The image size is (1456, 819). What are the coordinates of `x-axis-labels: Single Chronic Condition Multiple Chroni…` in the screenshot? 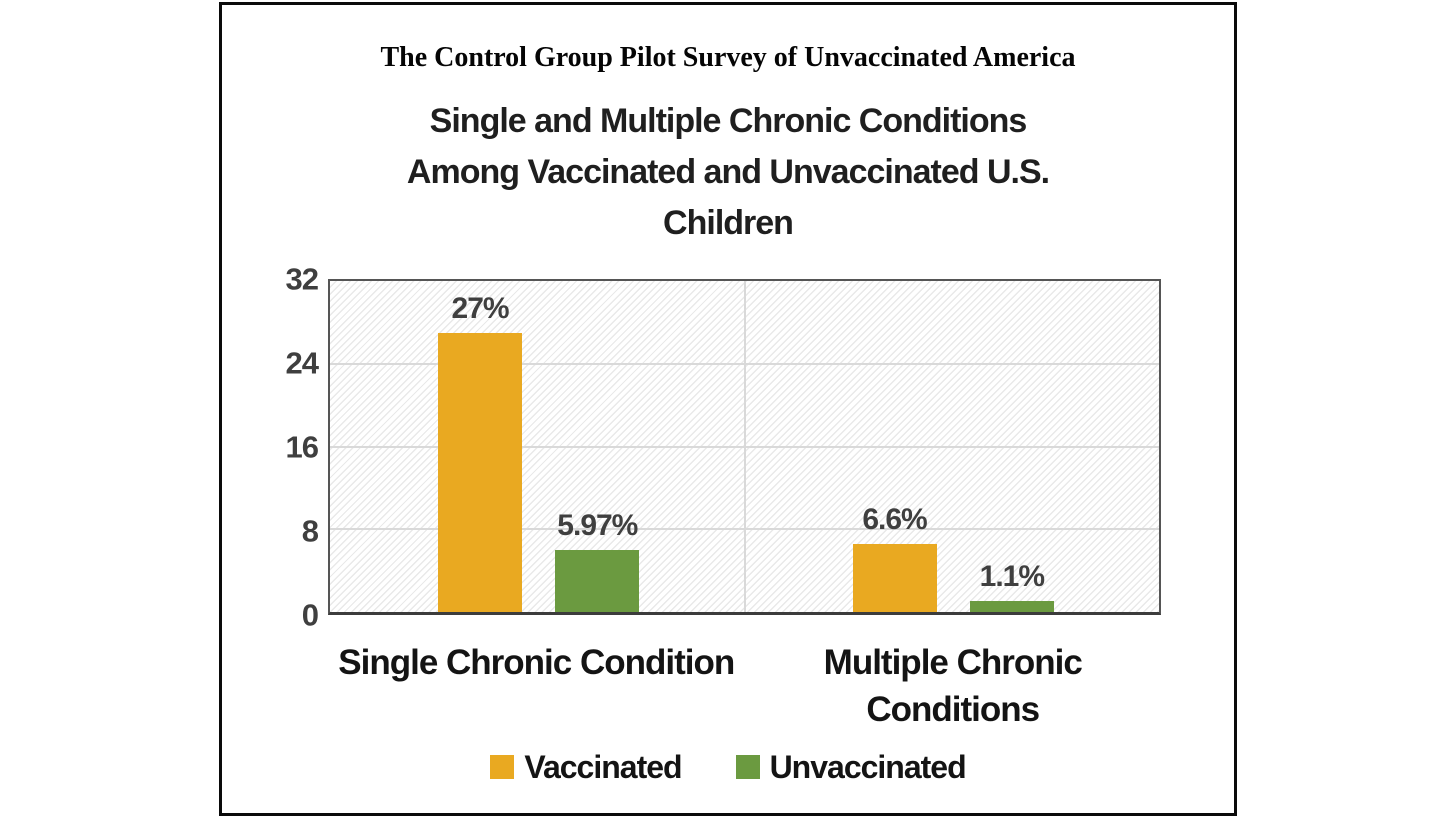 It's located at (744, 686).